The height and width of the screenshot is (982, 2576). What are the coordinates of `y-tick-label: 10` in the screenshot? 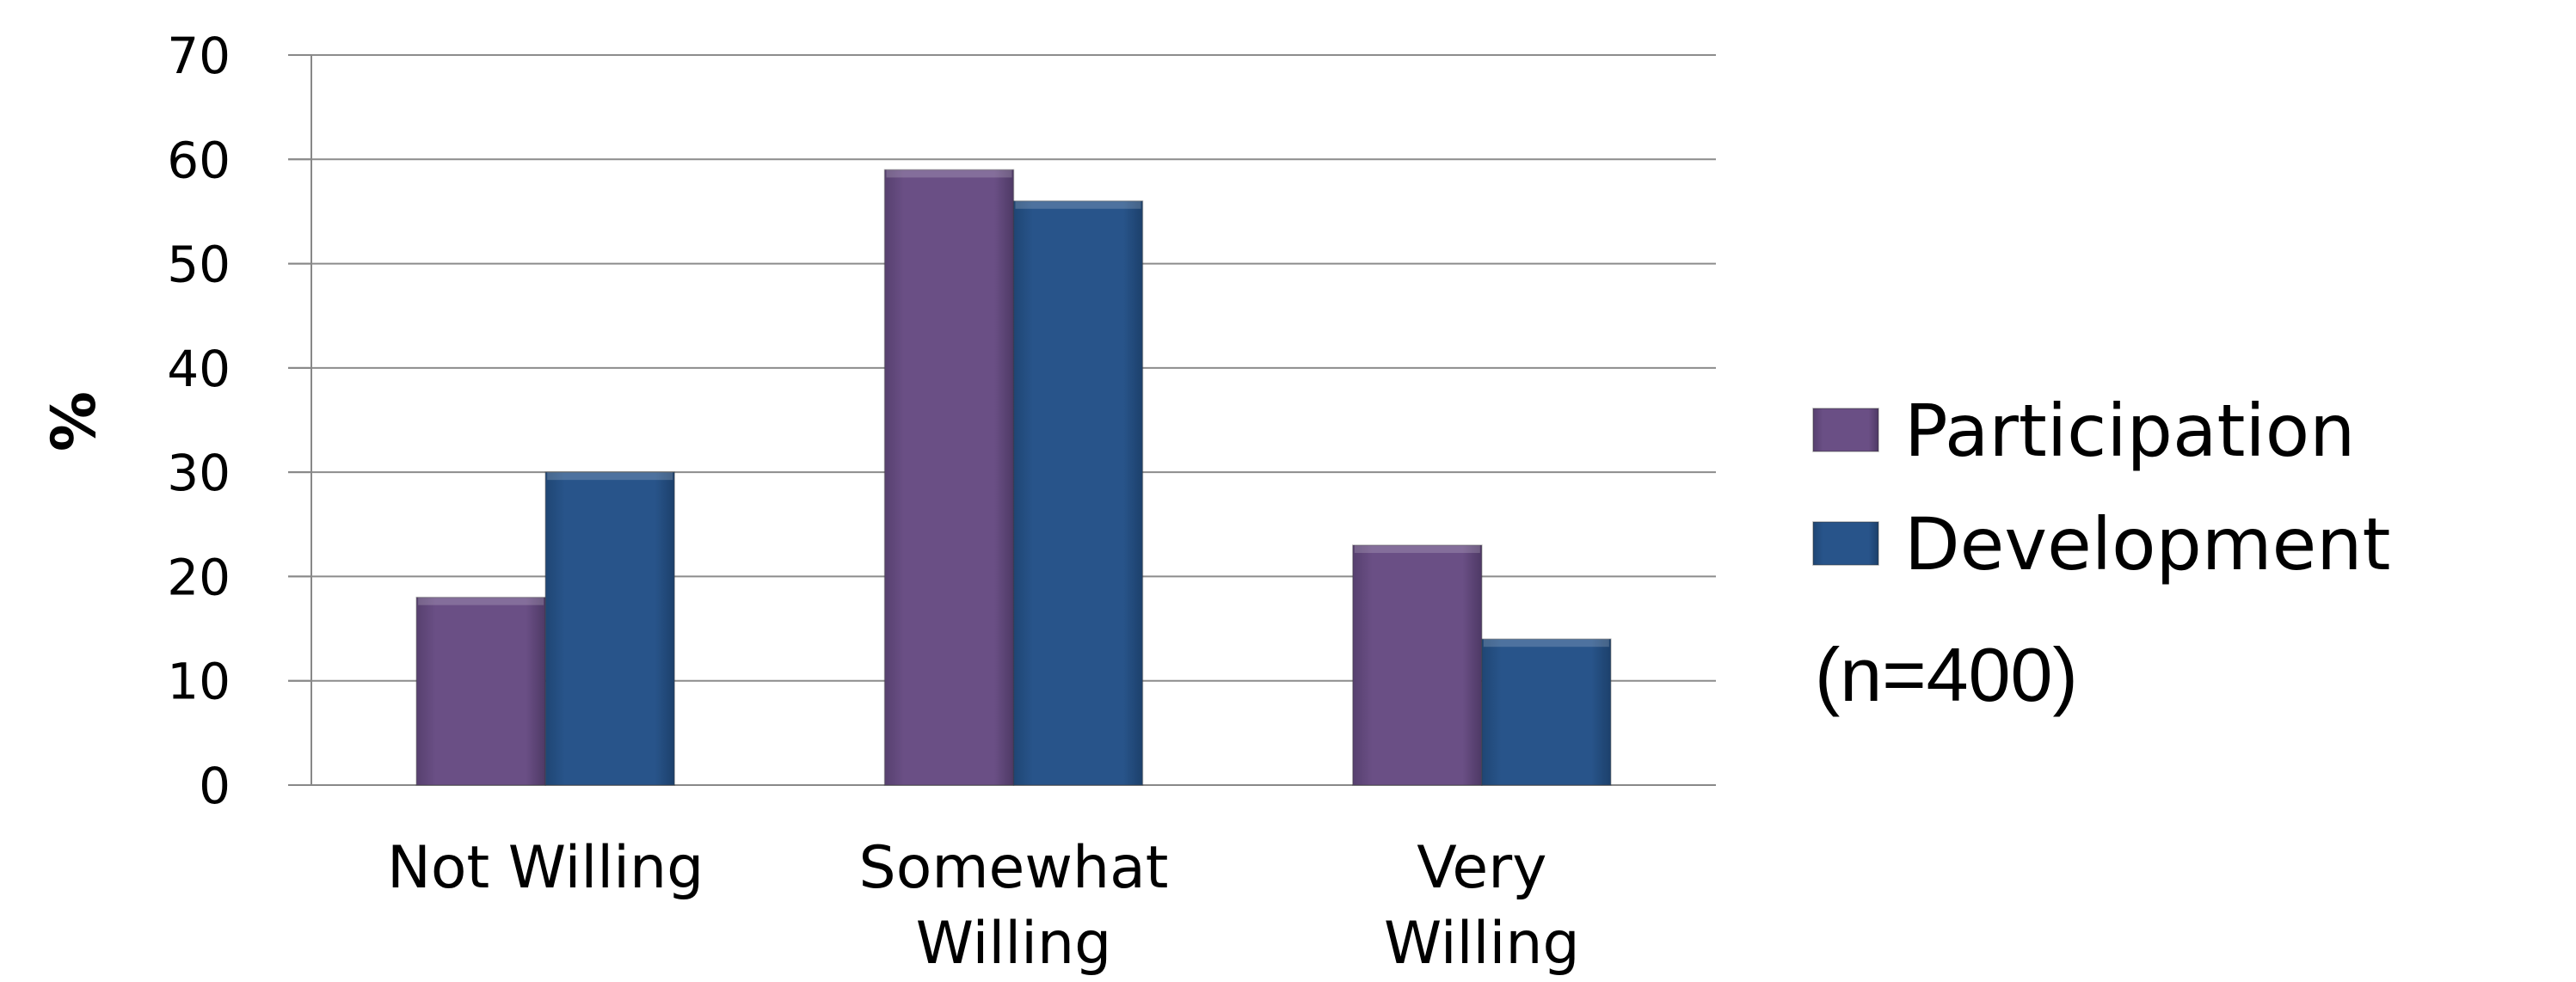 It's located at (199, 682).